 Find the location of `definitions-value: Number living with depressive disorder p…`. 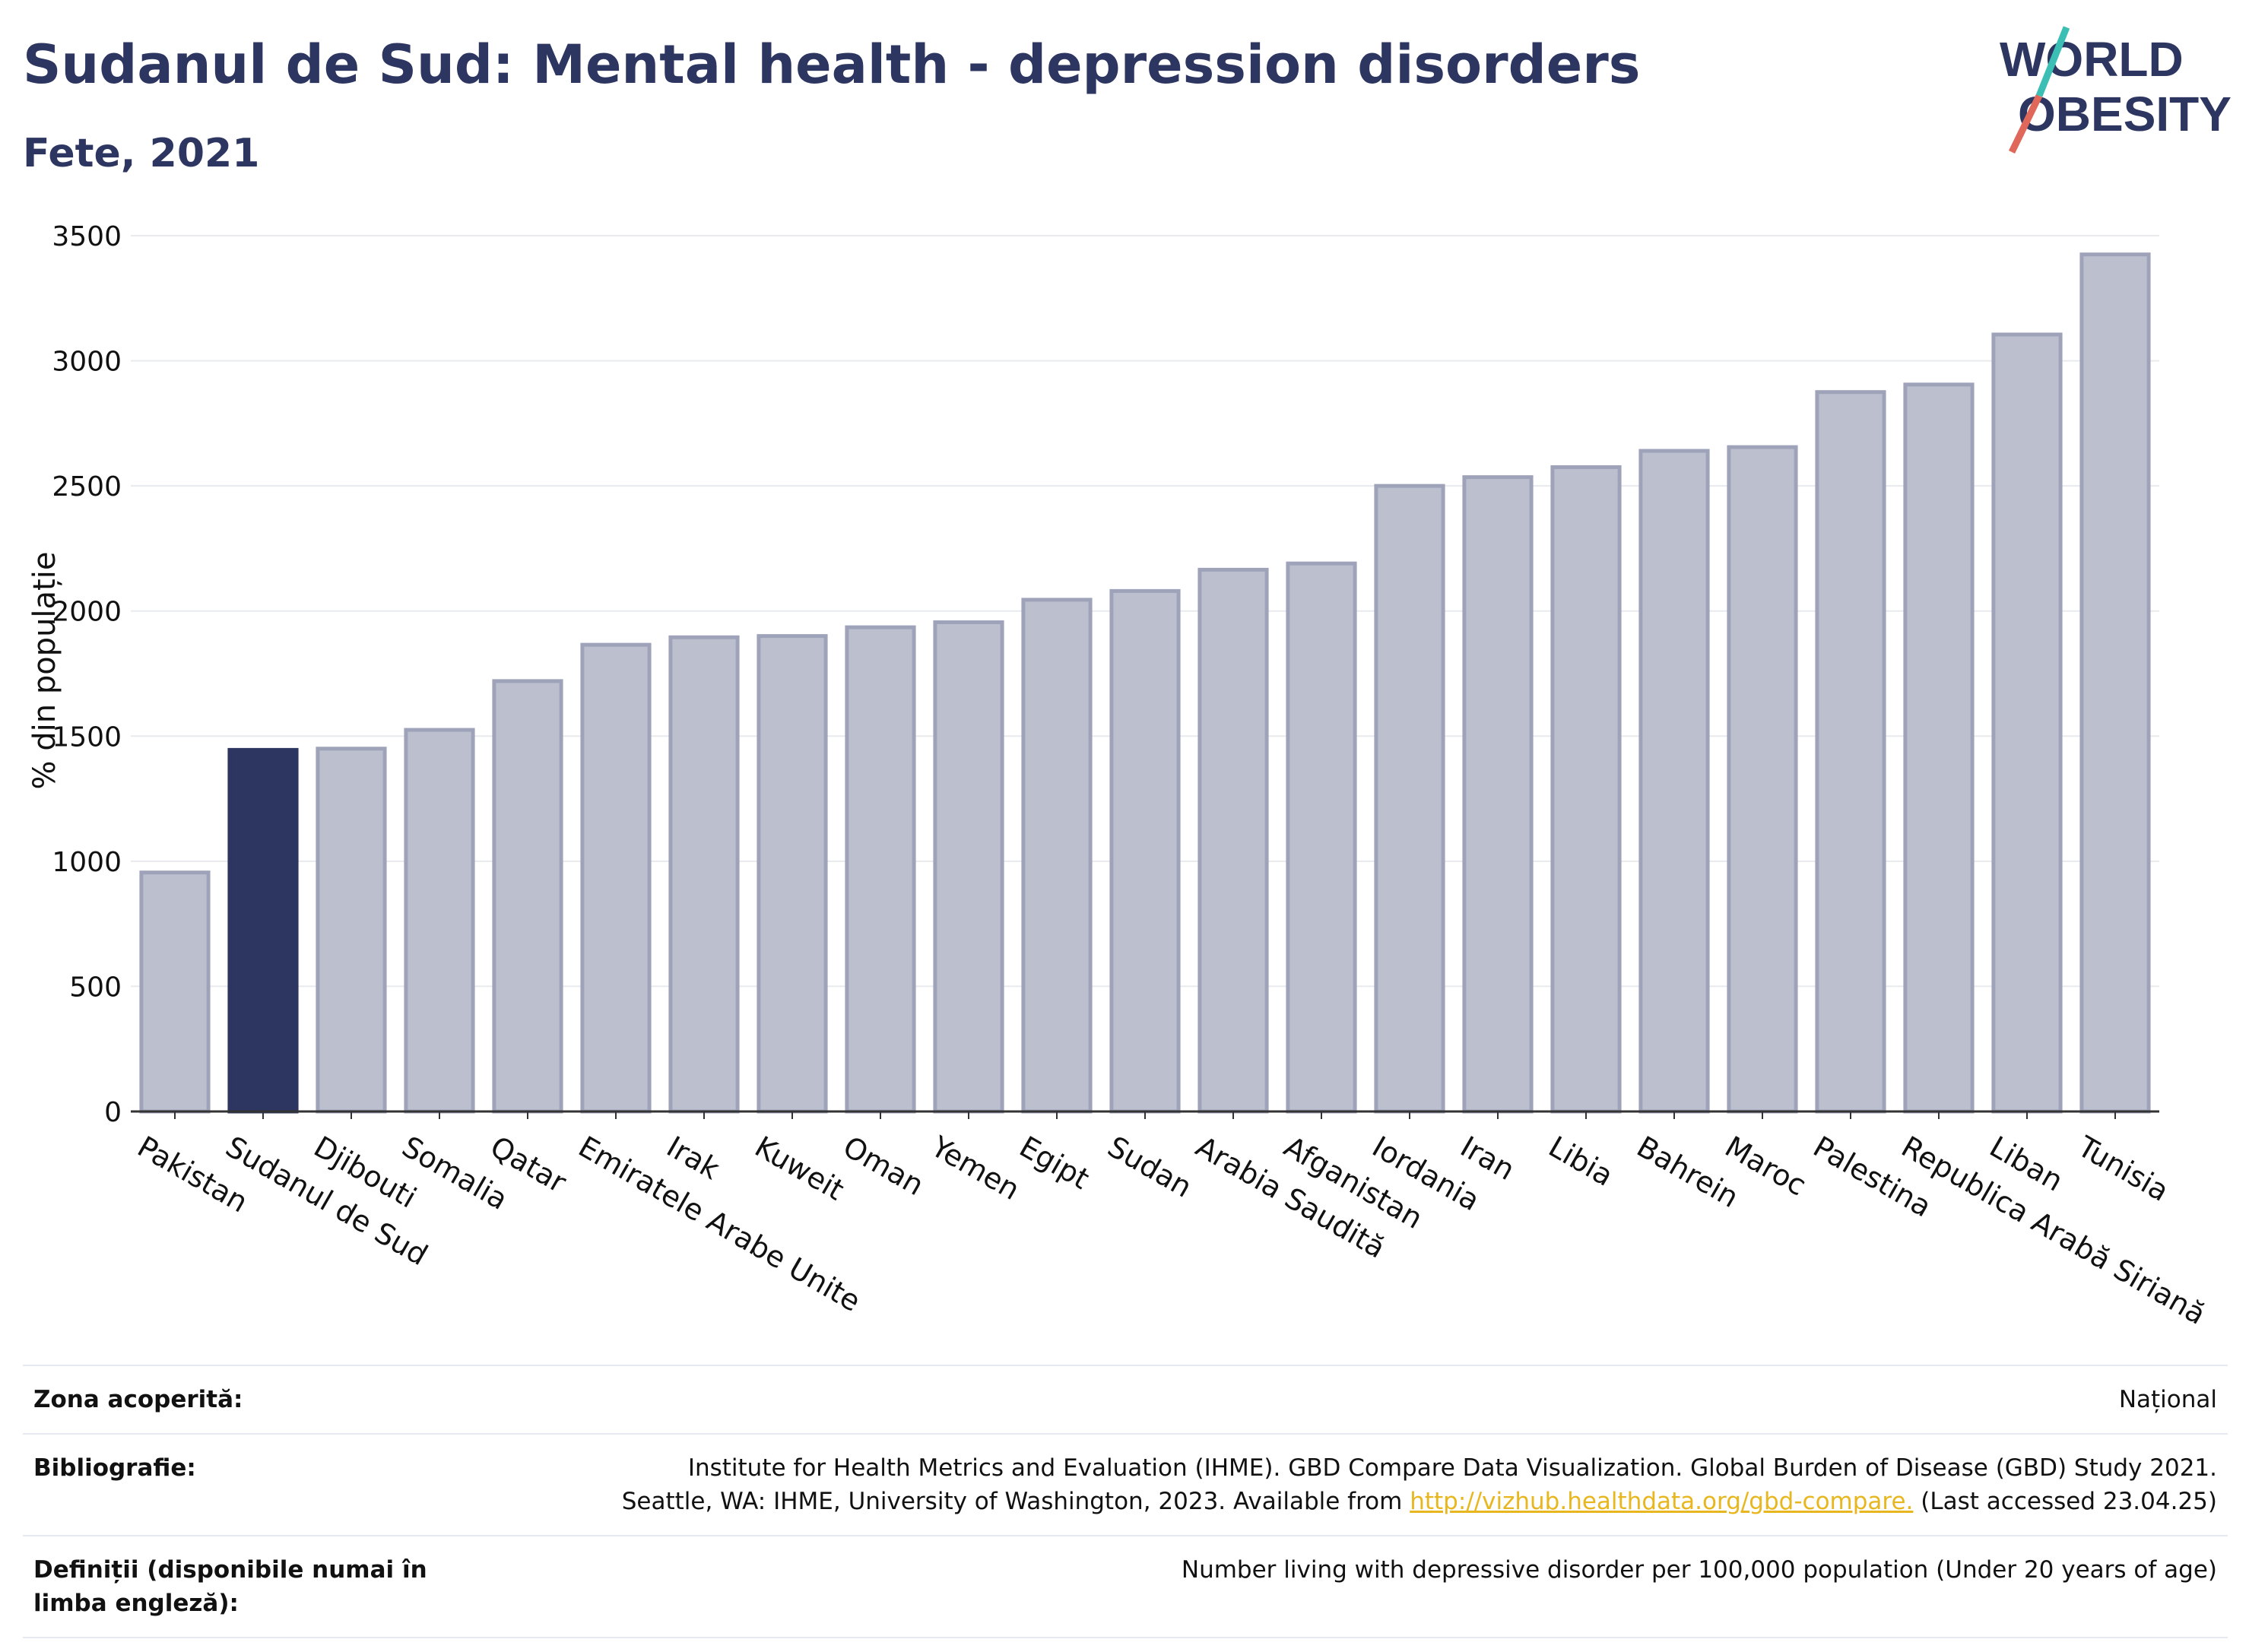

definitions-value: Number living with depressive disorder p… is located at coordinates (1699, 1570).